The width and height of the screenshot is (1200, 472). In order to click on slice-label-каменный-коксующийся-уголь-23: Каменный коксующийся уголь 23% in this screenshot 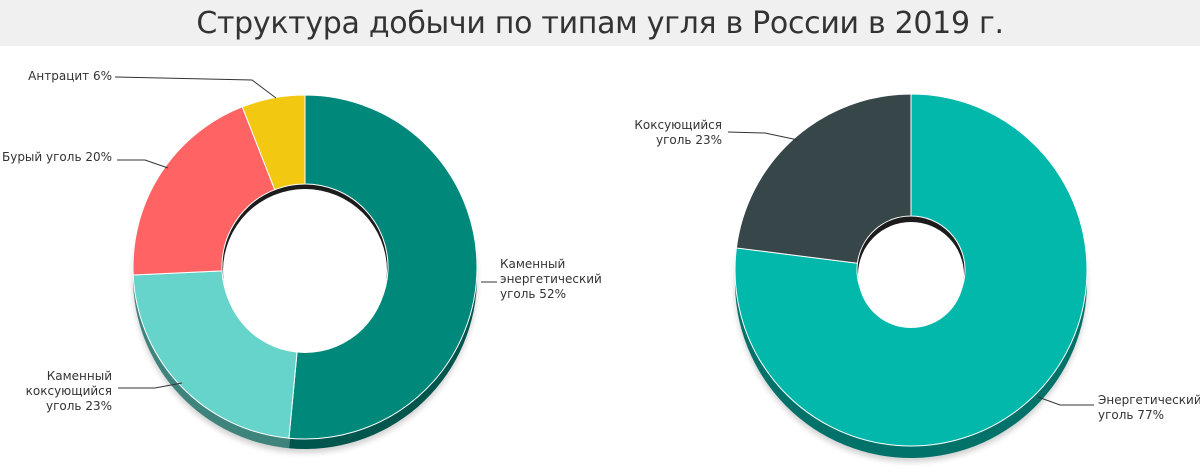, I will do `click(69, 391)`.